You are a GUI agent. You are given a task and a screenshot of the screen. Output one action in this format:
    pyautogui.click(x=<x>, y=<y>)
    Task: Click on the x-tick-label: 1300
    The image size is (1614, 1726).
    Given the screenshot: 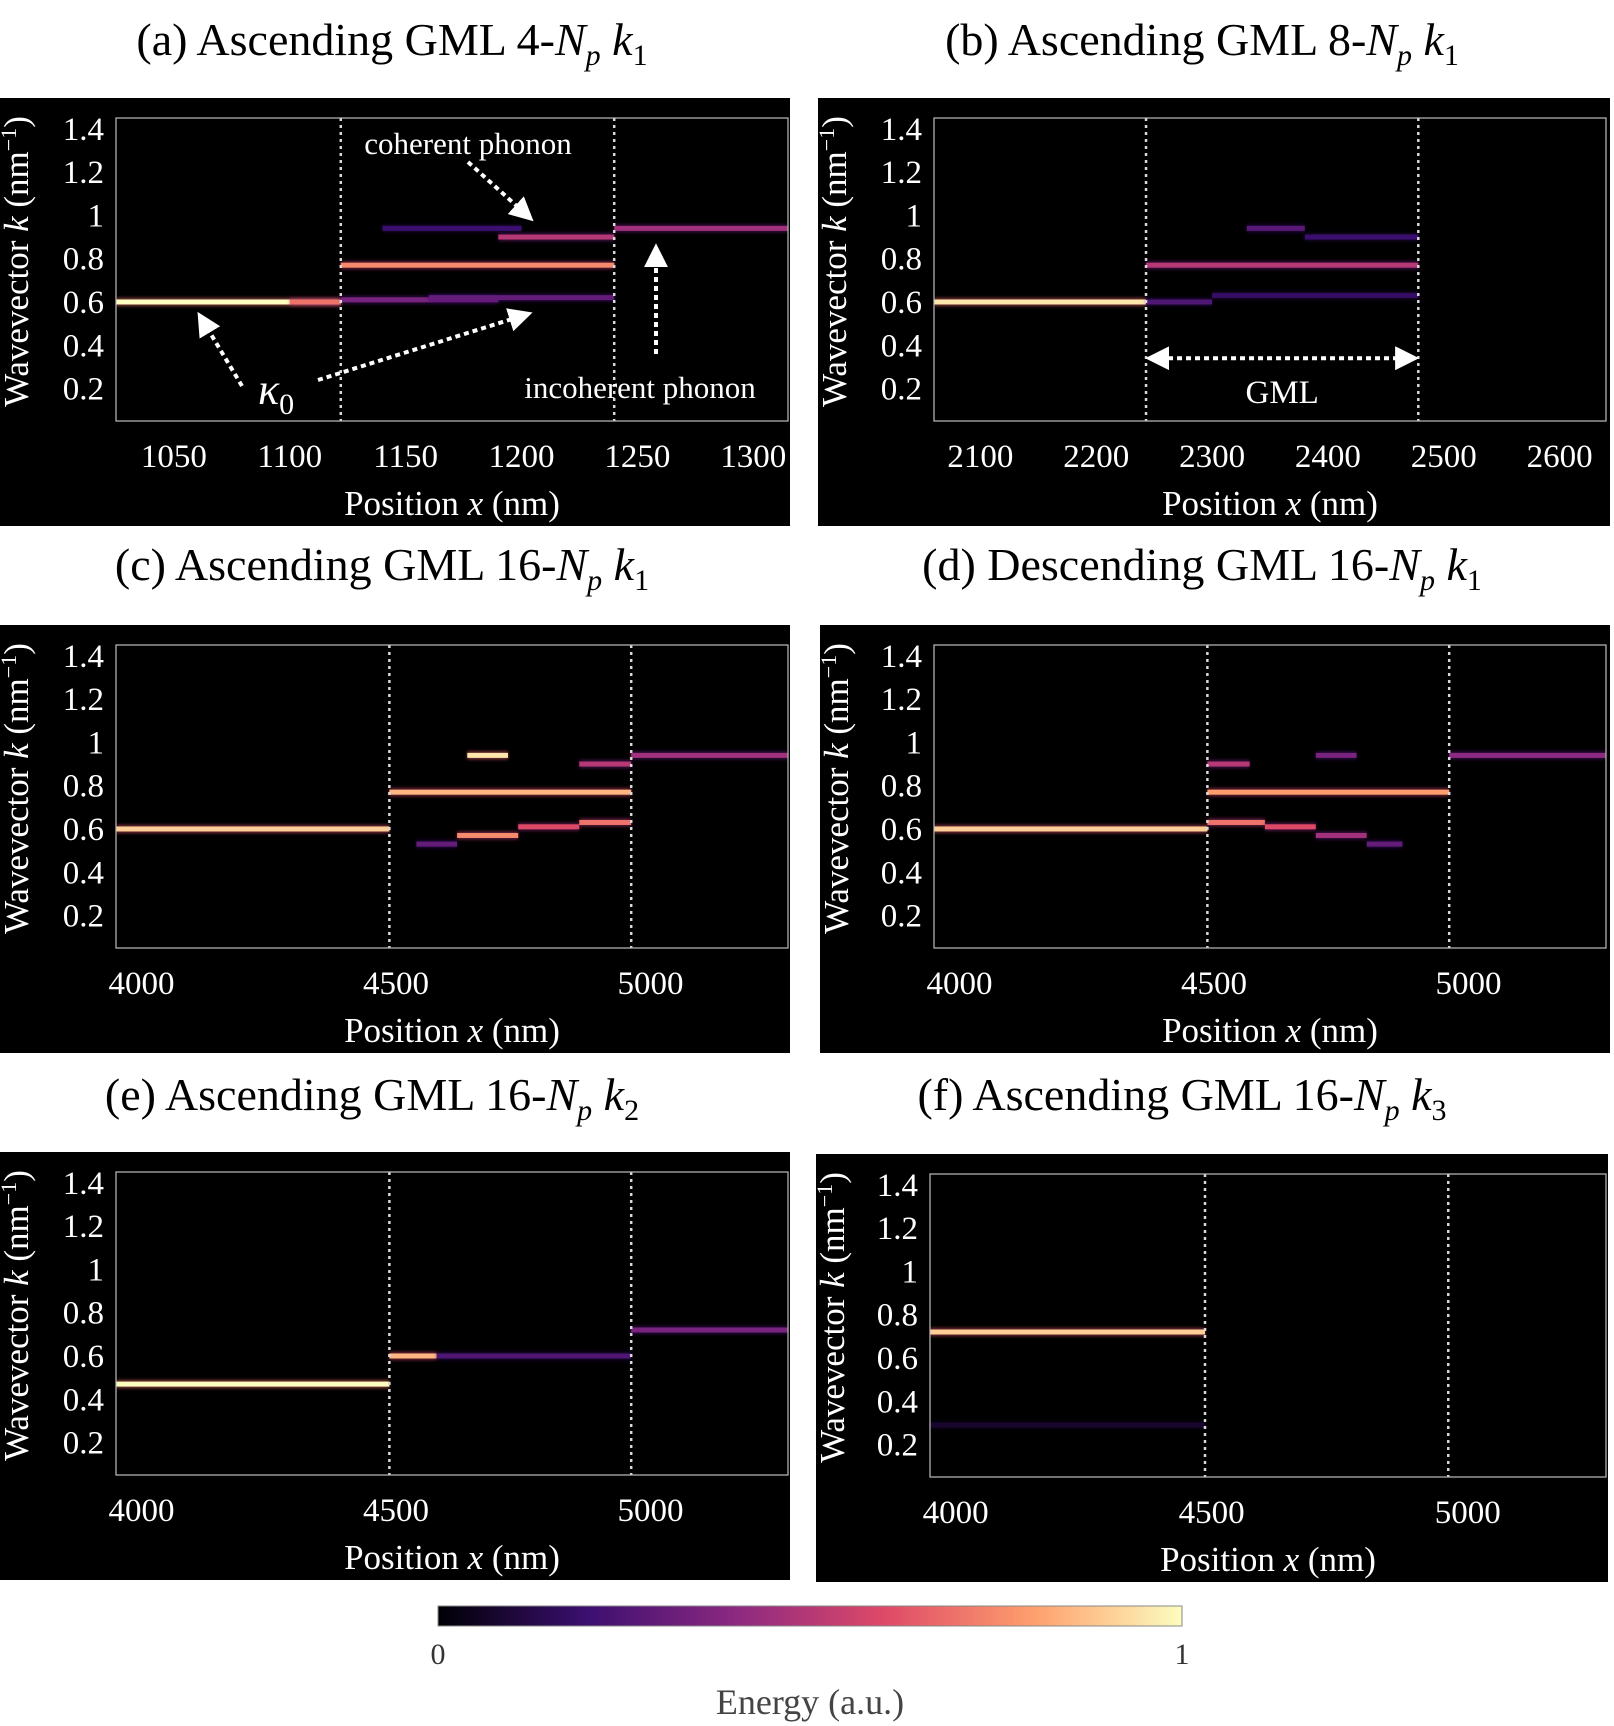 What is the action you would take?
    pyautogui.click(x=753, y=457)
    